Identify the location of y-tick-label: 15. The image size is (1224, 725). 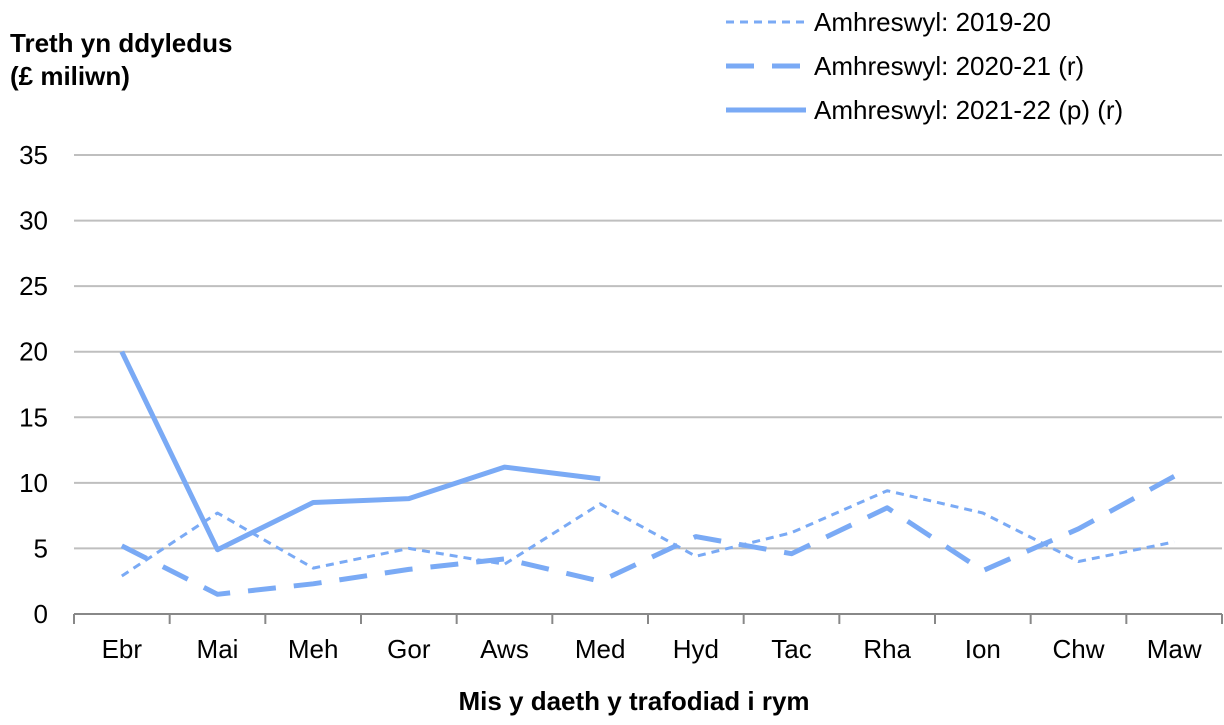
(33, 417).